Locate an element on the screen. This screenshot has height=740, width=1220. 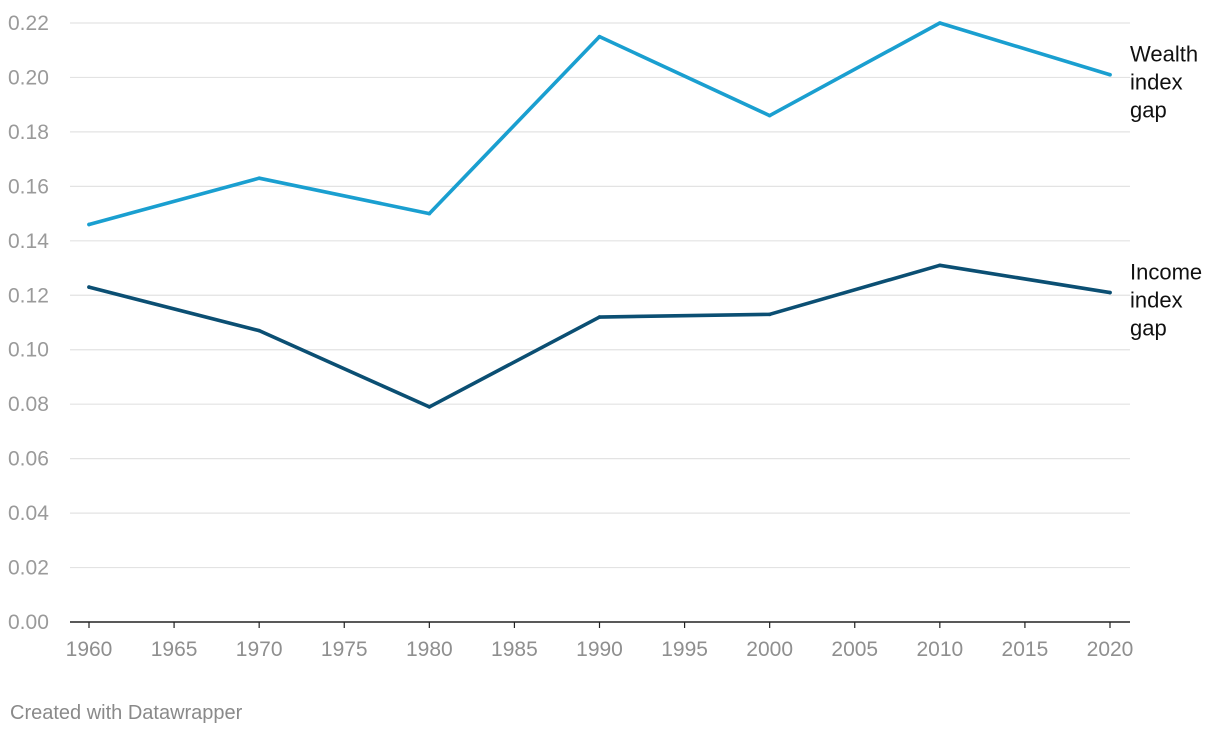
x-tick-label: 2005 is located at coordinates (854, 649).